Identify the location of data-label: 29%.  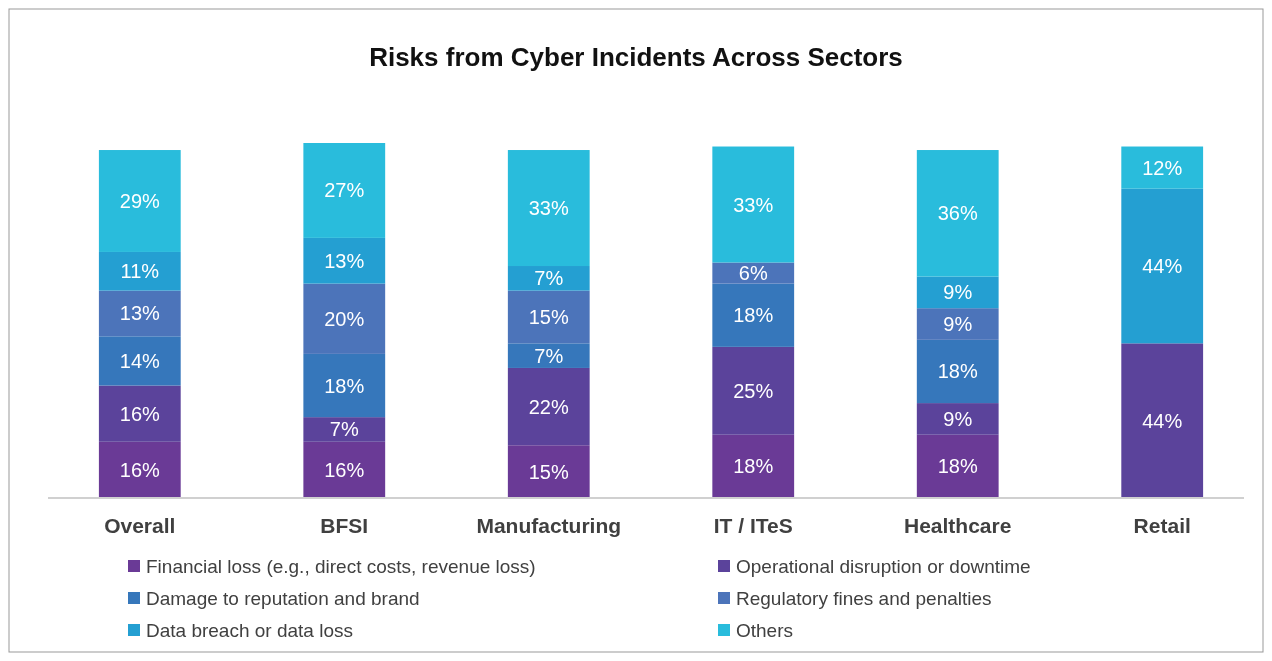
(140, 201).